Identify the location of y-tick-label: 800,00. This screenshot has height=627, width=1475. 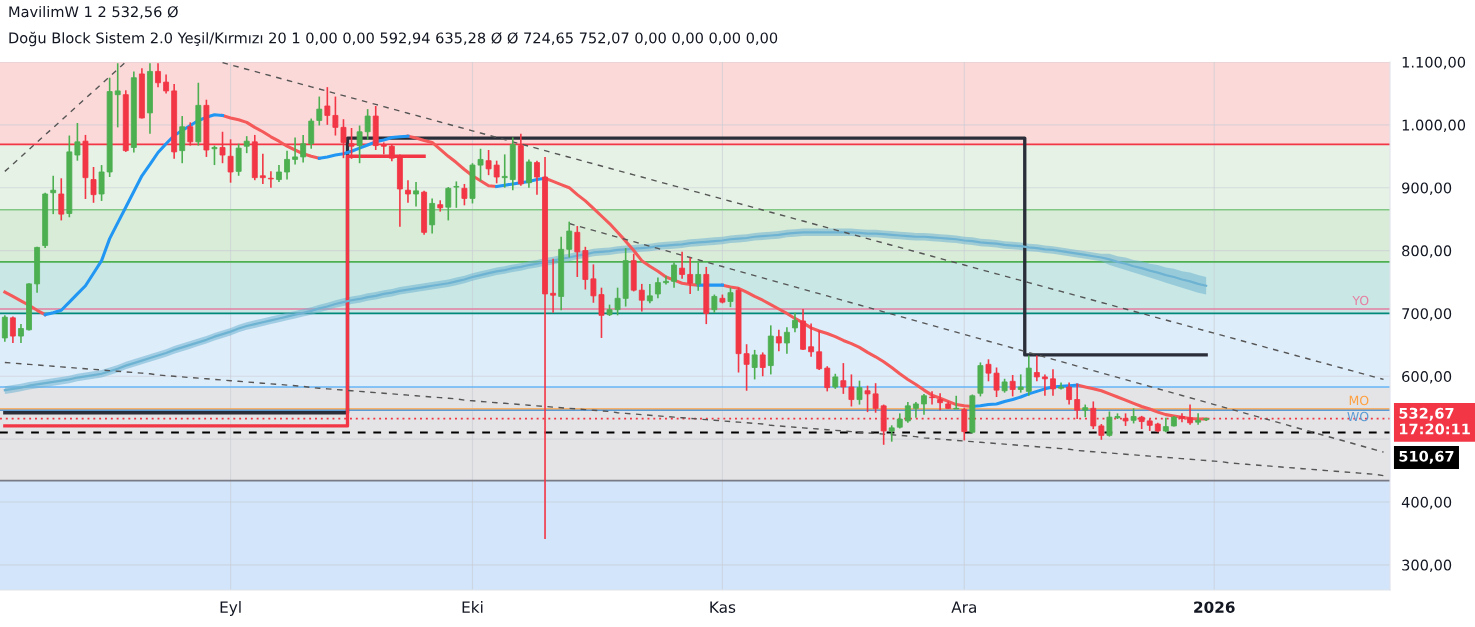
(1427, 251).